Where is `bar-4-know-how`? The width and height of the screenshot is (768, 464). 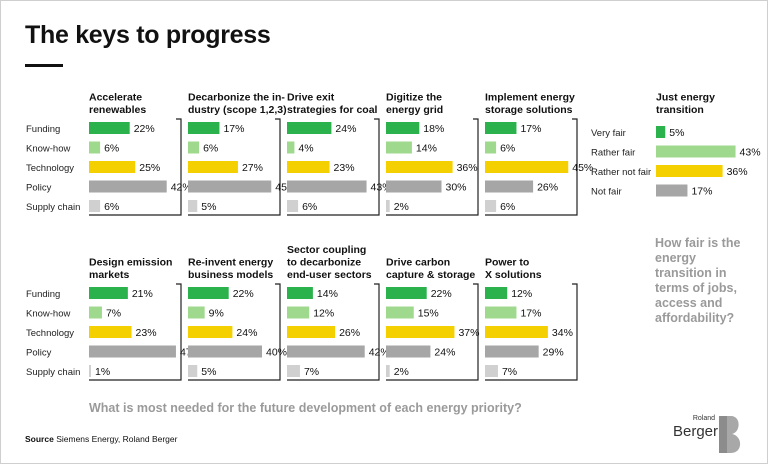
bar-4-know-how is located at coordinates (399, 147).